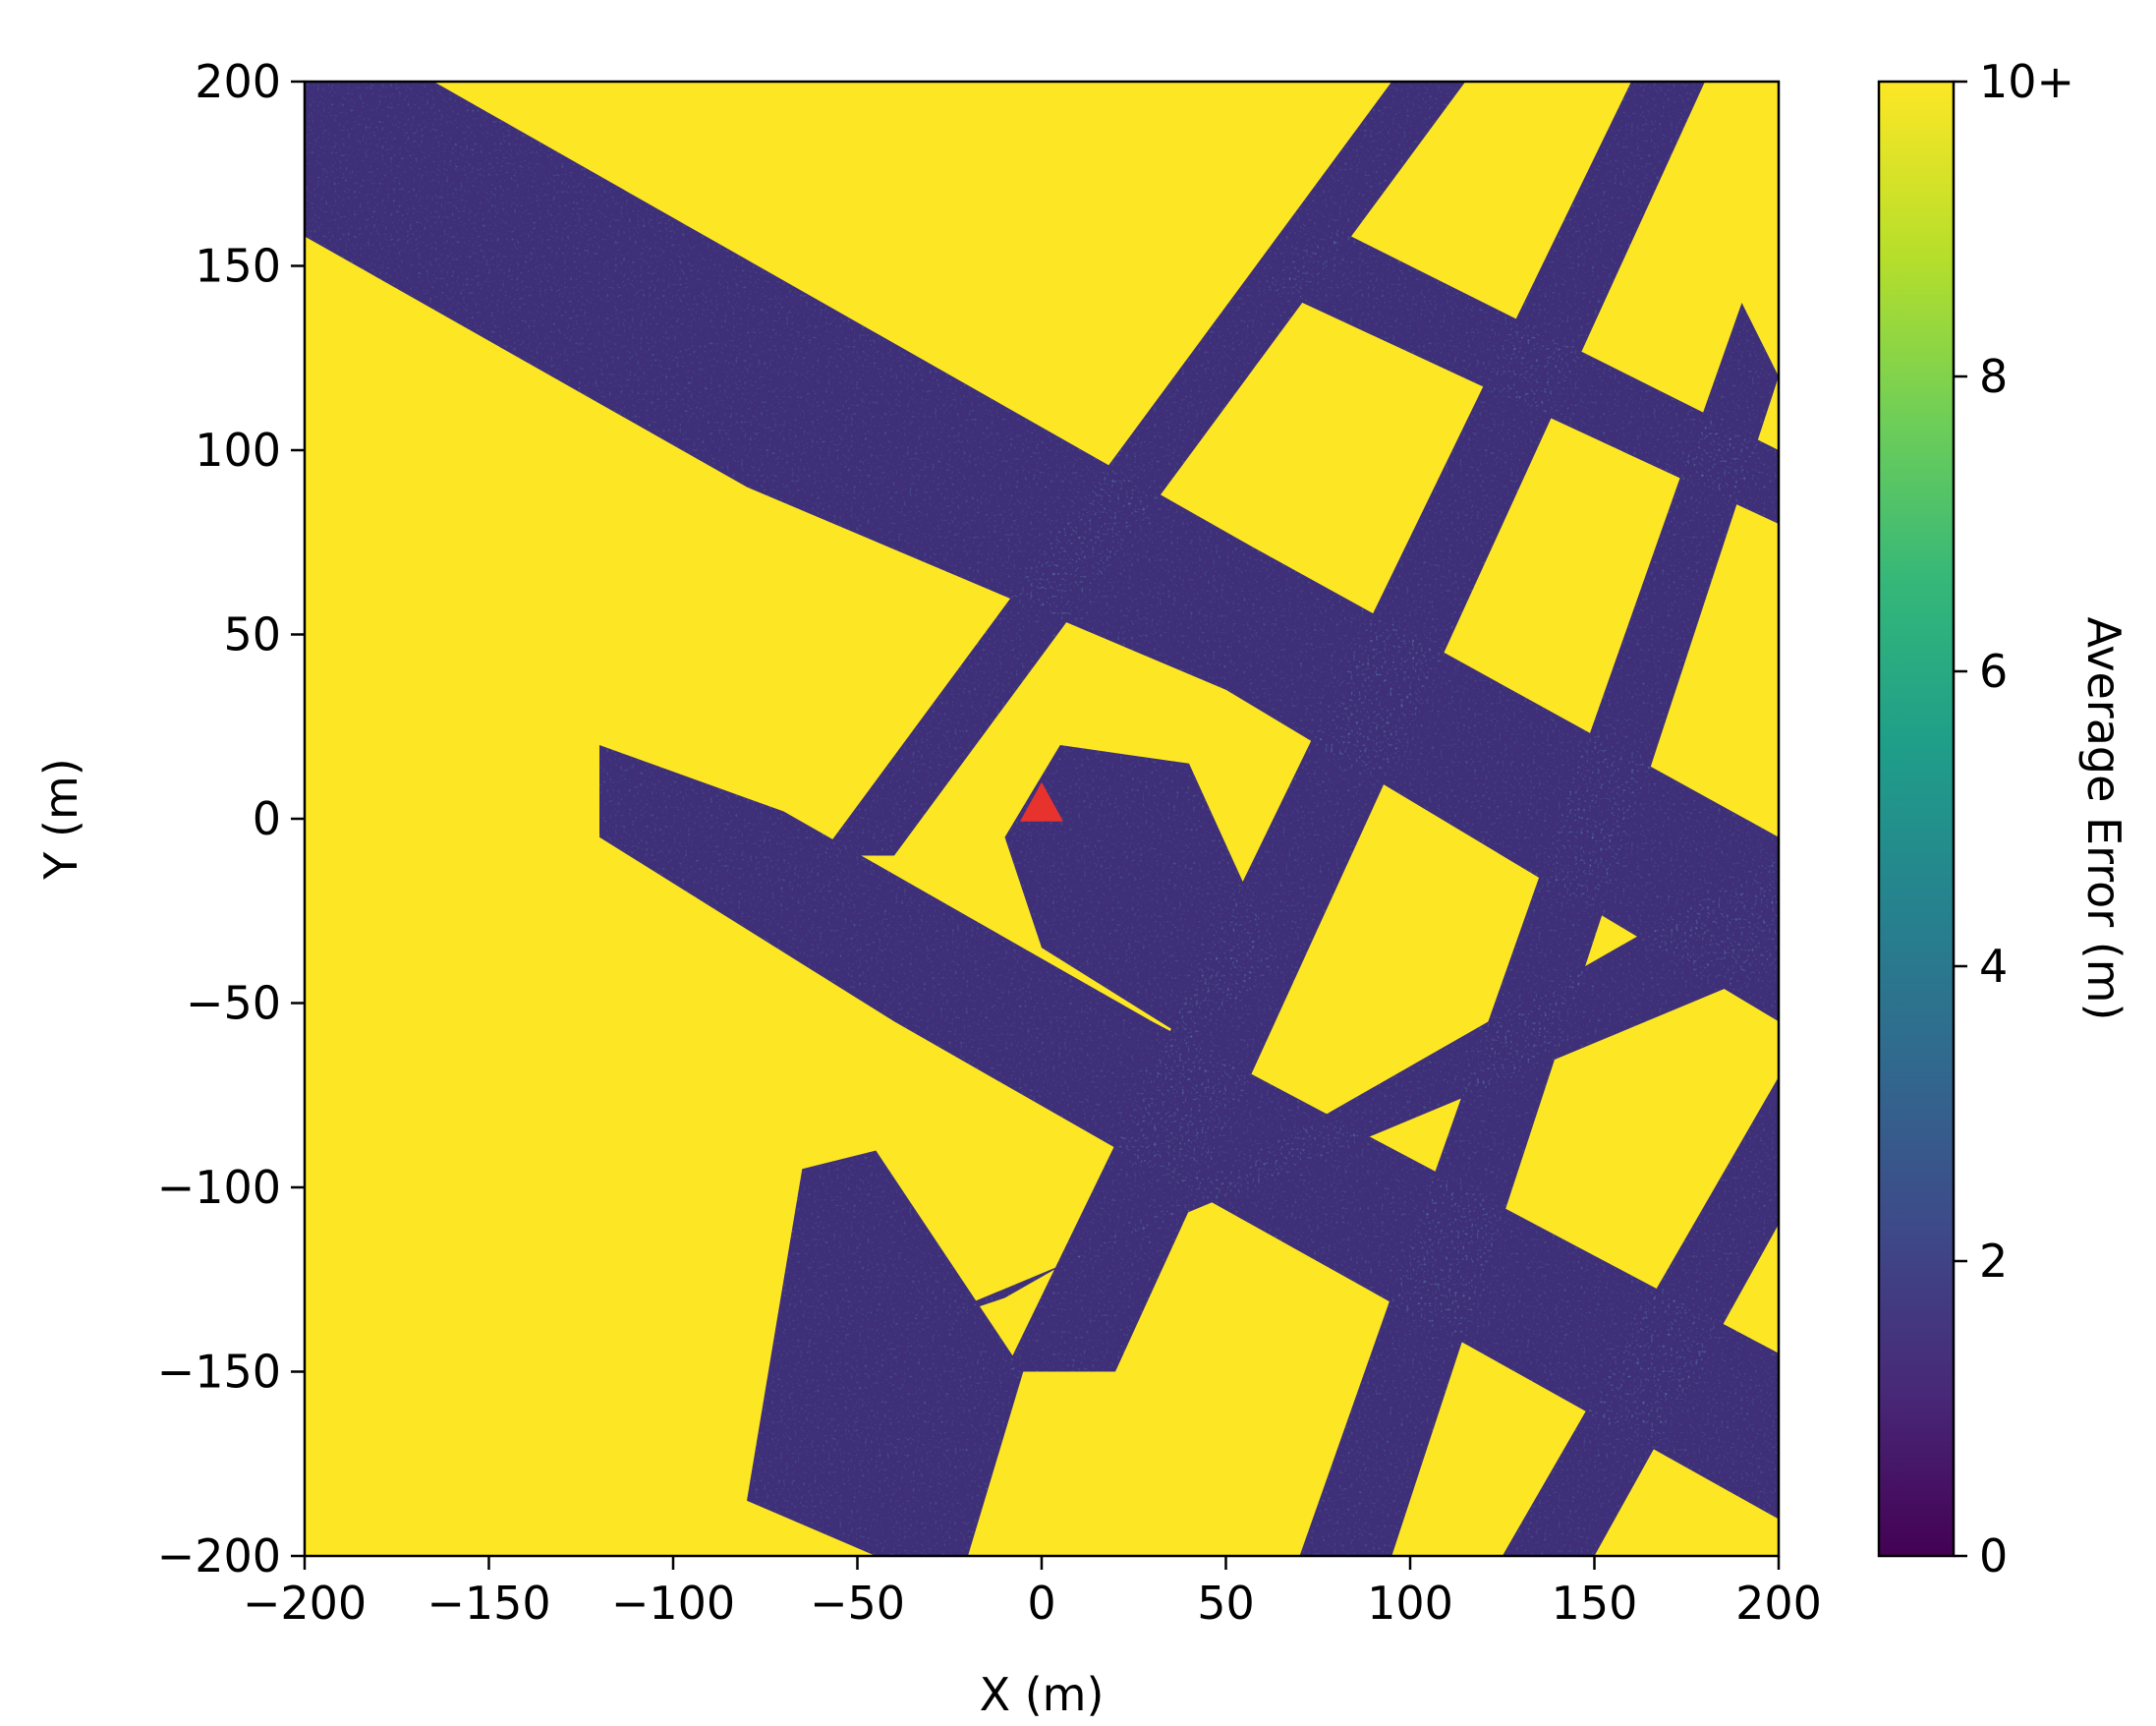 This screenshot has width=2156, height=1726. Describe the element at coordinates (488, 1603) in the screenshot. I see `x-tick-label: −150` at that location.